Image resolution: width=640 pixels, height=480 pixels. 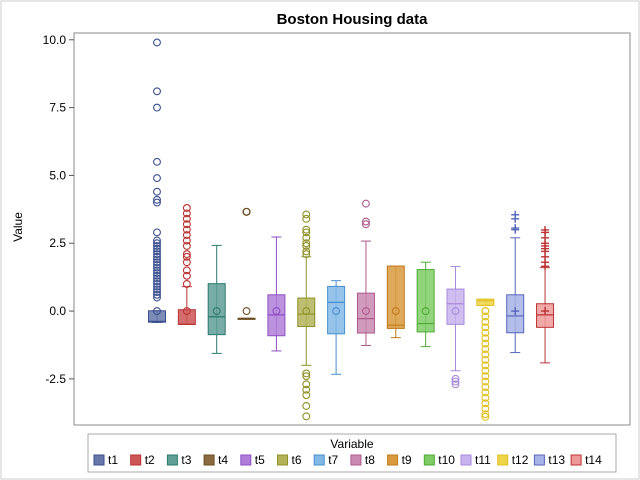 I want to click on legend-item-t2: t2, so click(x=142, y=460).